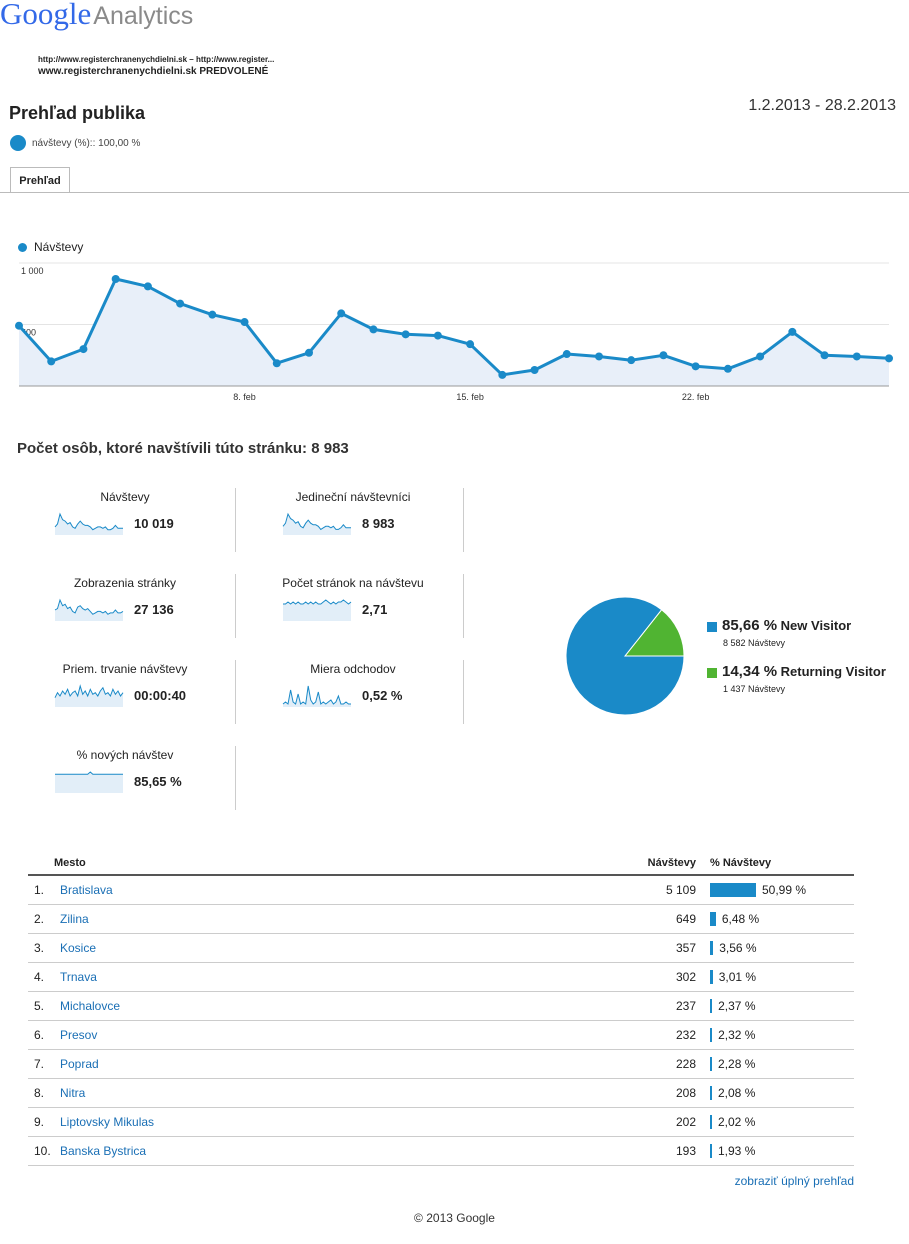 This screenshot has height=1244, width=909. Describe the element at coordinates (44, 977) in the screenshot. I see `row-index: 4.` at that location.